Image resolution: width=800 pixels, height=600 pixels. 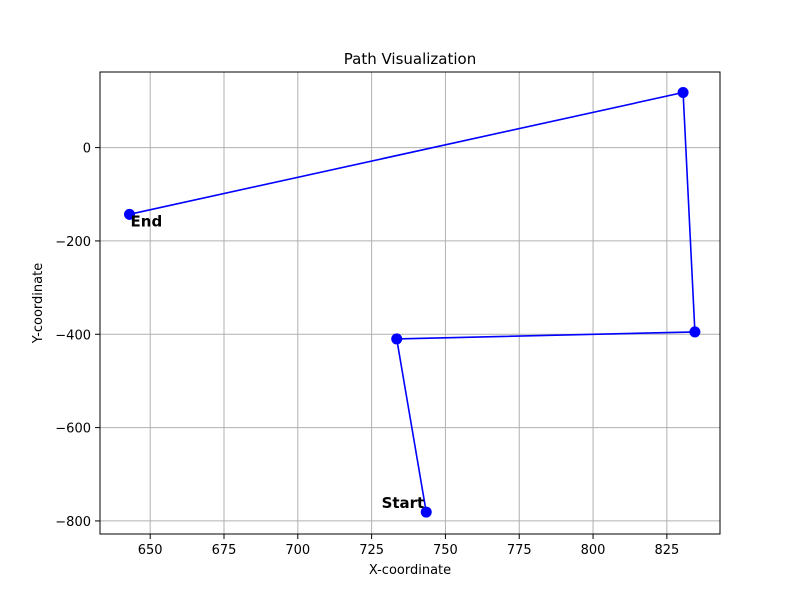 What do you see at coordinates (73, 522) in the screenshot?
I see `y-tick-label: −800` at bounding box center [73, 522].